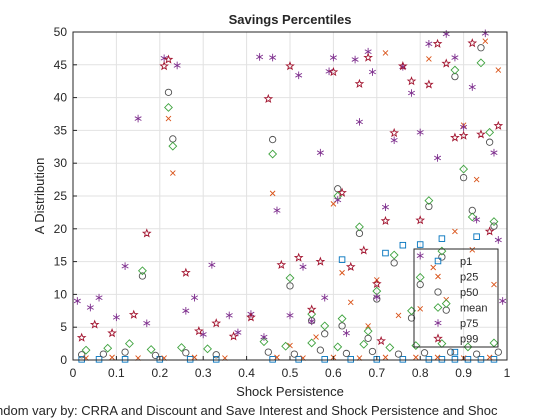 This screenshot has height=420, width=560. Describe the element at coordinates (61, 65) in the screenshot. I see `y-tick-label: 45` at that location.